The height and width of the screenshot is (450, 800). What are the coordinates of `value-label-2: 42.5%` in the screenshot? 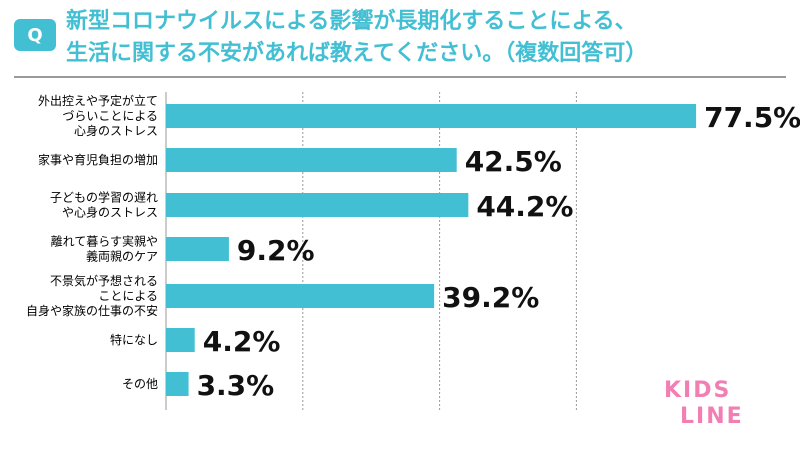 It's located at (513, 161).